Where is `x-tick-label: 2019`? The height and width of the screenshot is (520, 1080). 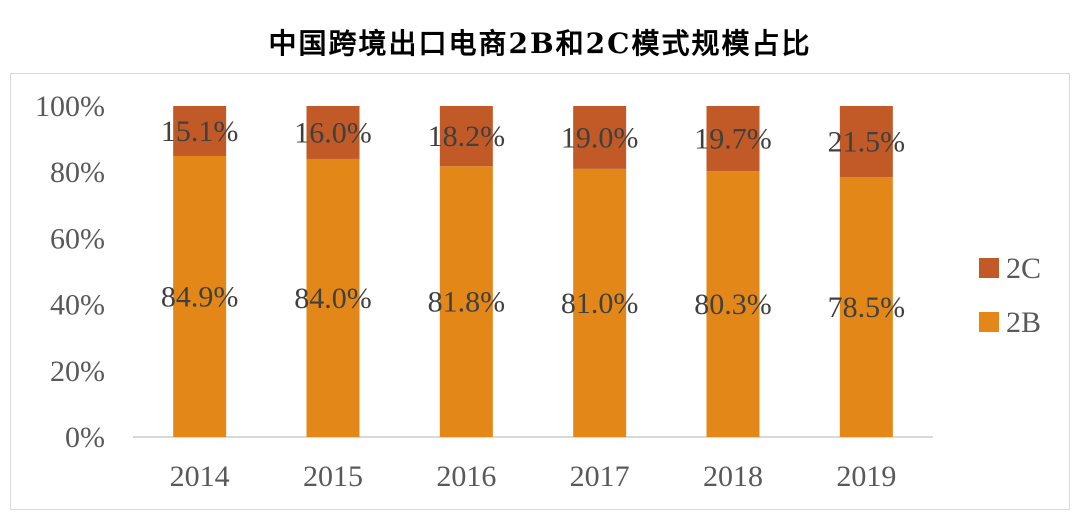
x-tick-label: 2019 is located at coordinates (866, 476).